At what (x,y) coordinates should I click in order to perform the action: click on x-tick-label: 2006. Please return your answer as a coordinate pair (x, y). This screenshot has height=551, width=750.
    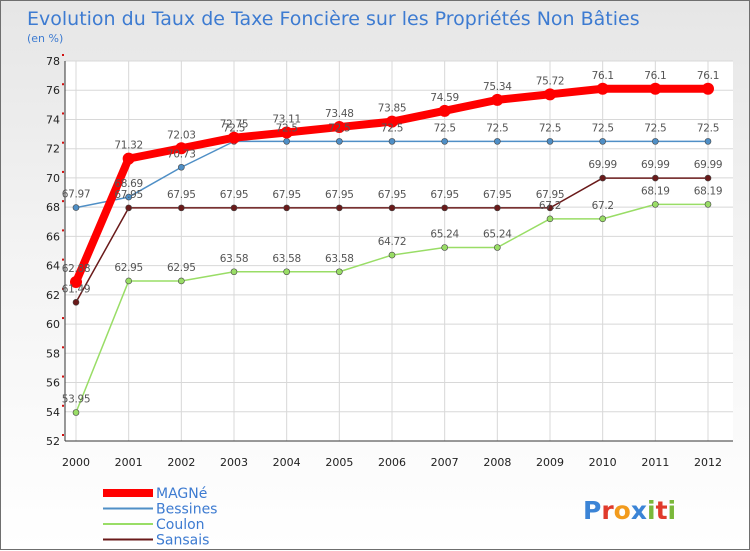
    Looking at the image, I should click on (392, 462).